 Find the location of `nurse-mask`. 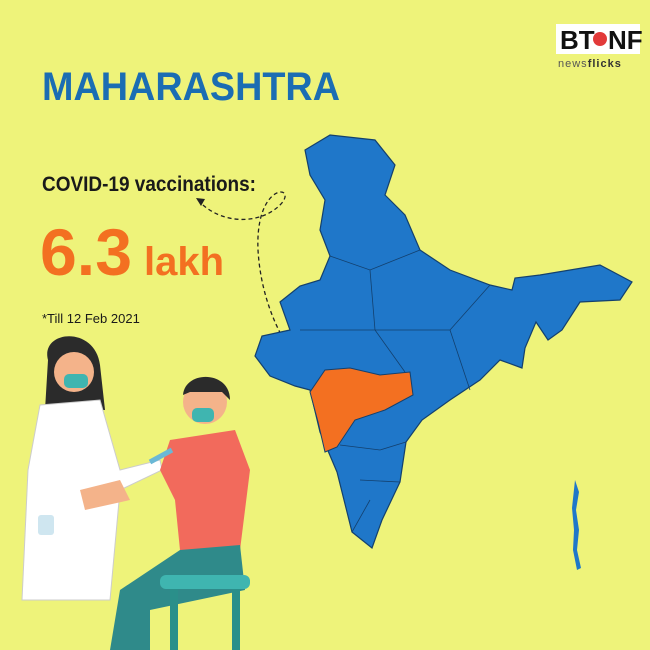

nurse-mask is located at coordinates (76, 381).